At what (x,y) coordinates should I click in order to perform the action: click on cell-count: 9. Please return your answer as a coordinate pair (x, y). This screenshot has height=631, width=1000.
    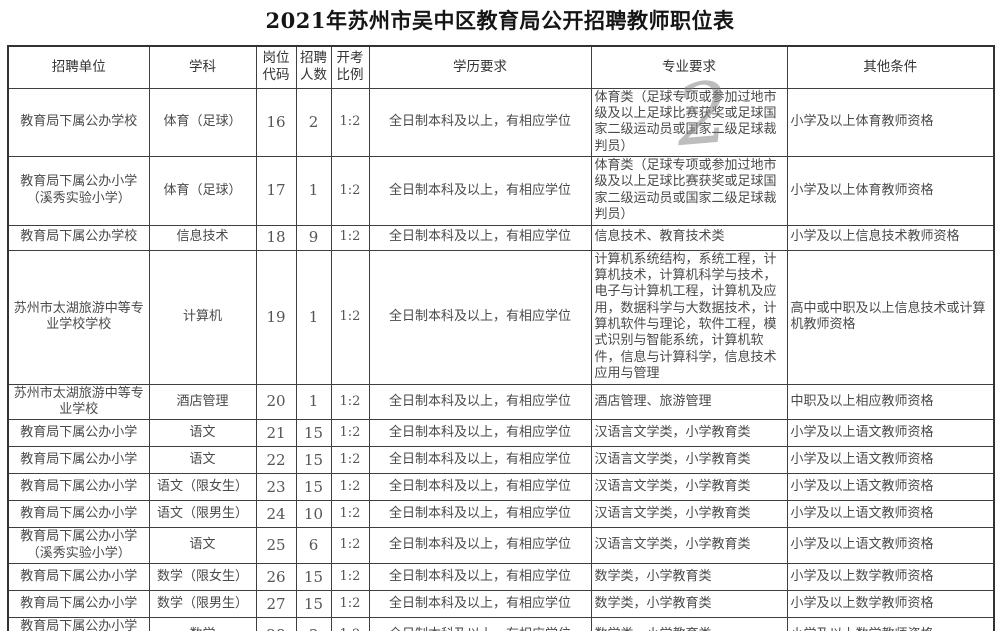
    Looking at the image, I should click on (313, 237).